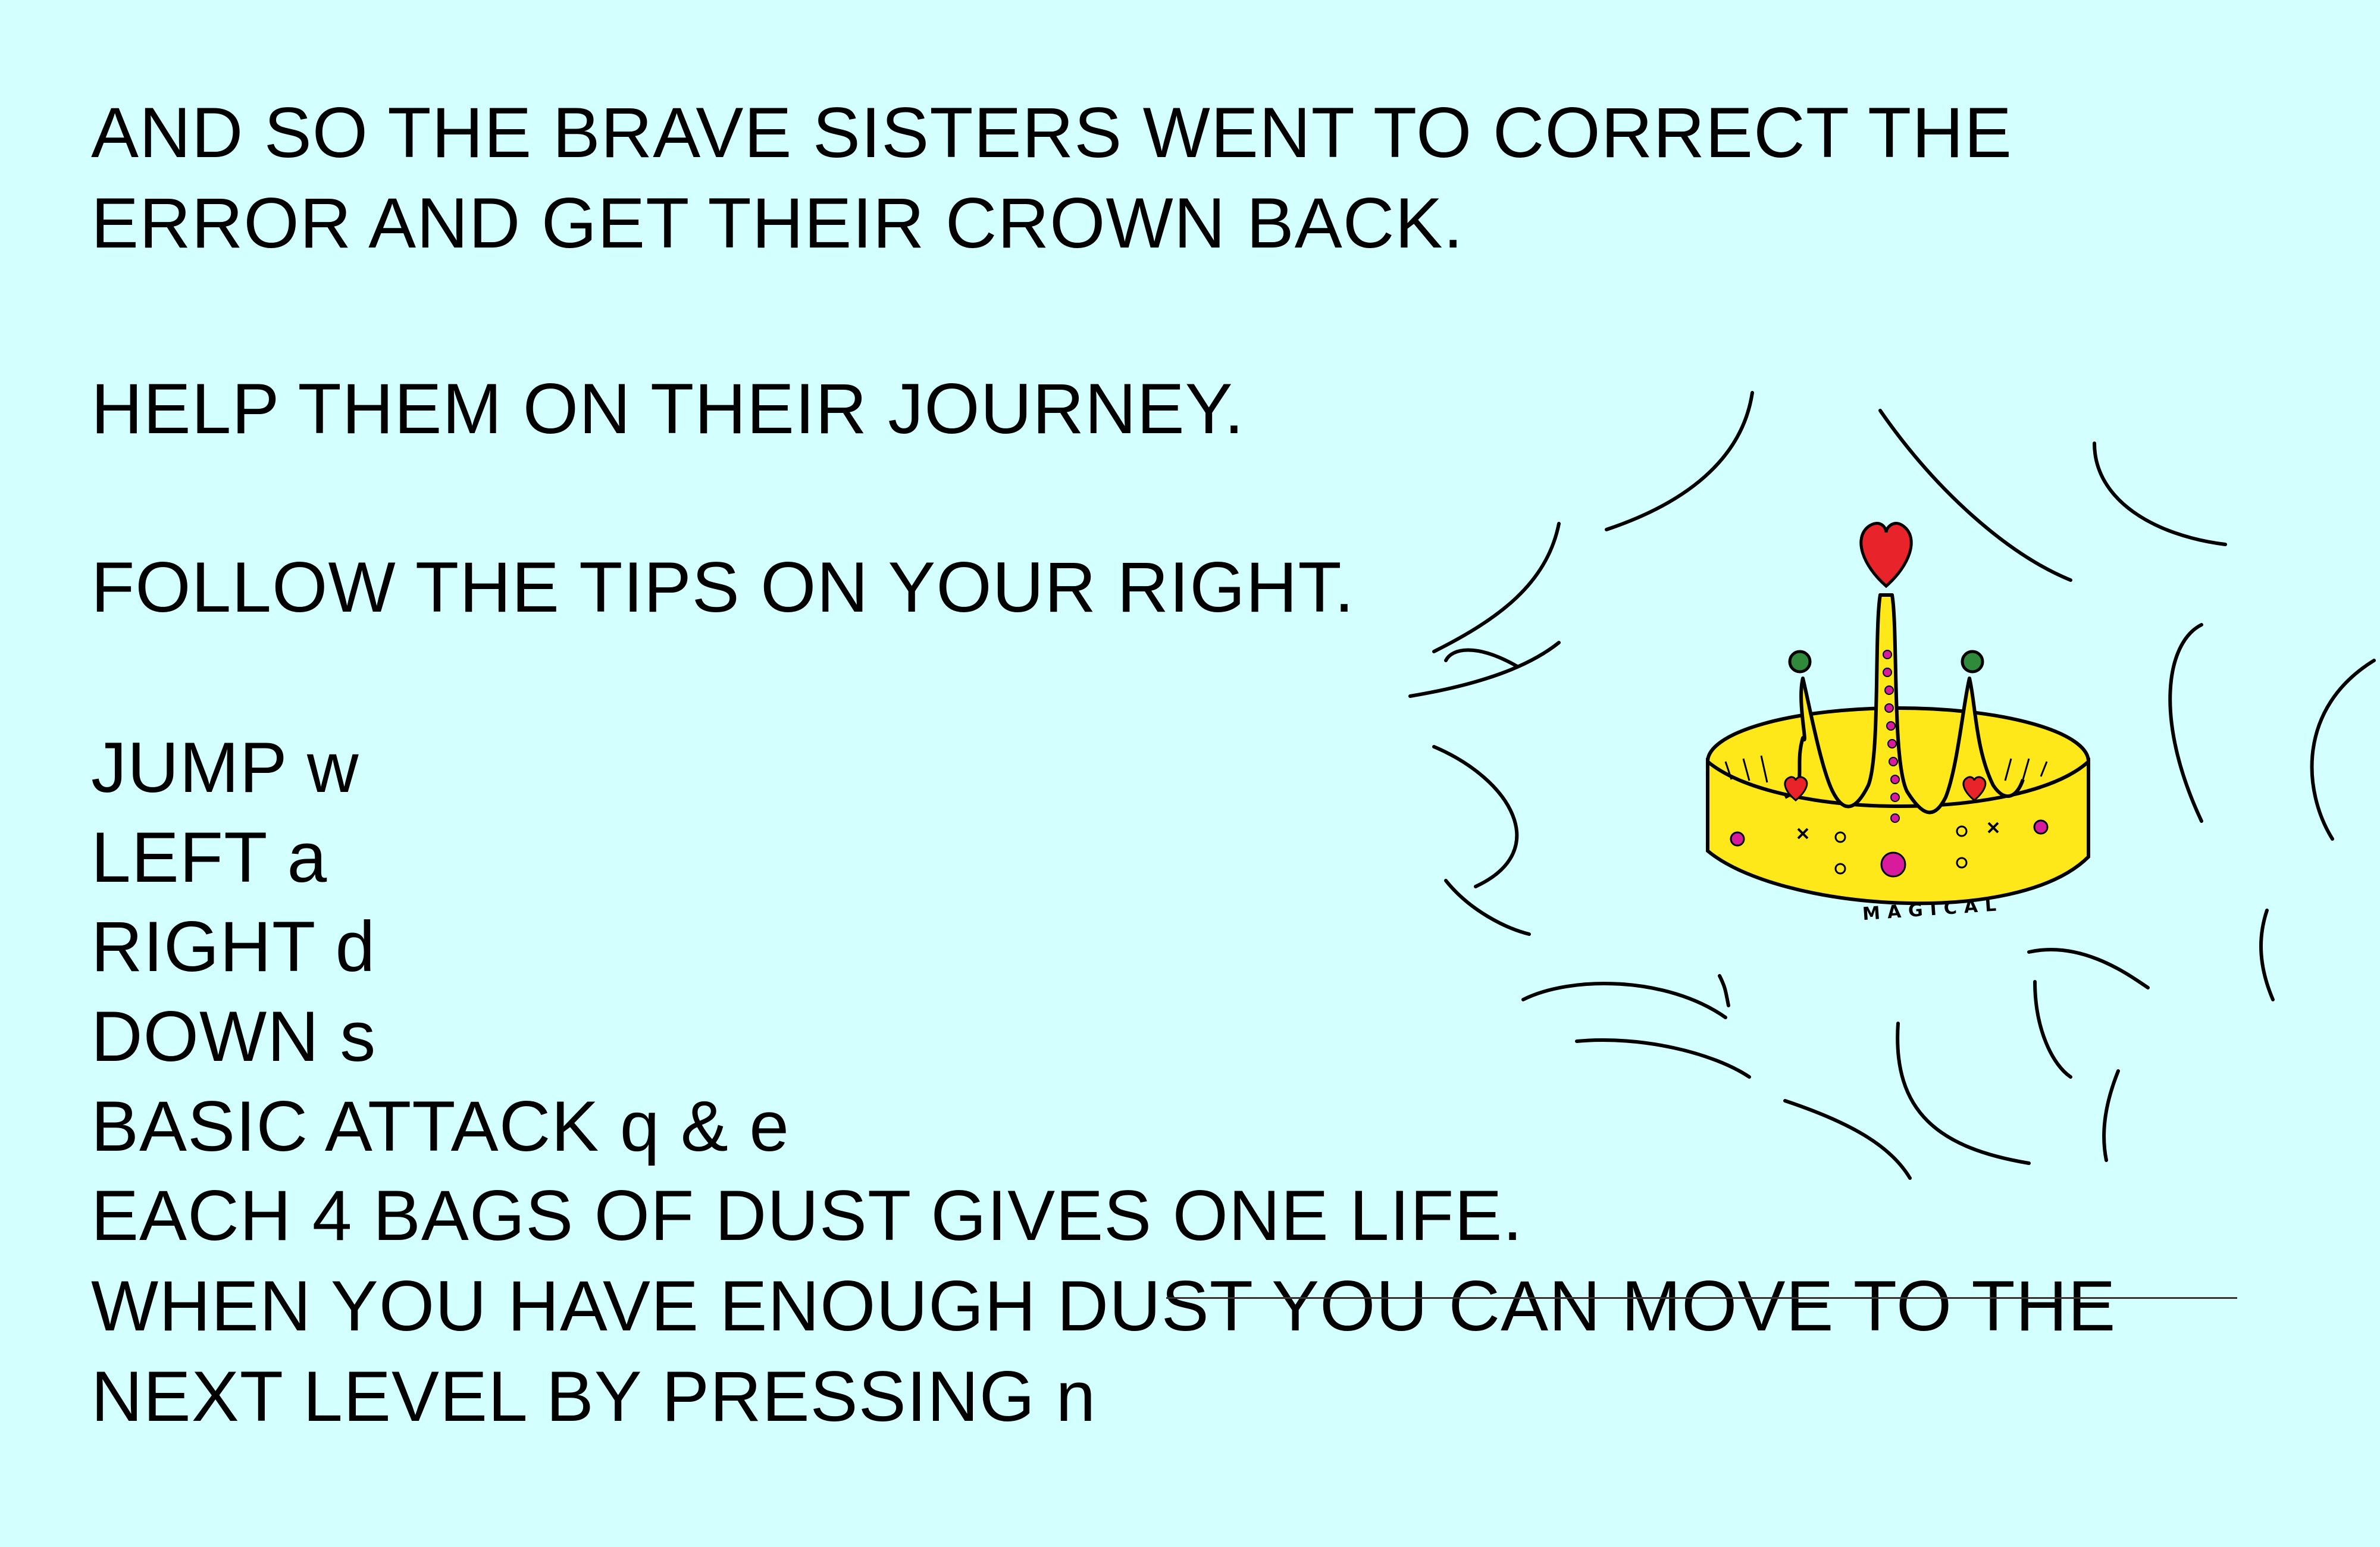 This screenshot has height=1547, width=2380. I want to click on story-line-2: ERROR AND GET THEIR CROWN BACK., so click(777, 223).